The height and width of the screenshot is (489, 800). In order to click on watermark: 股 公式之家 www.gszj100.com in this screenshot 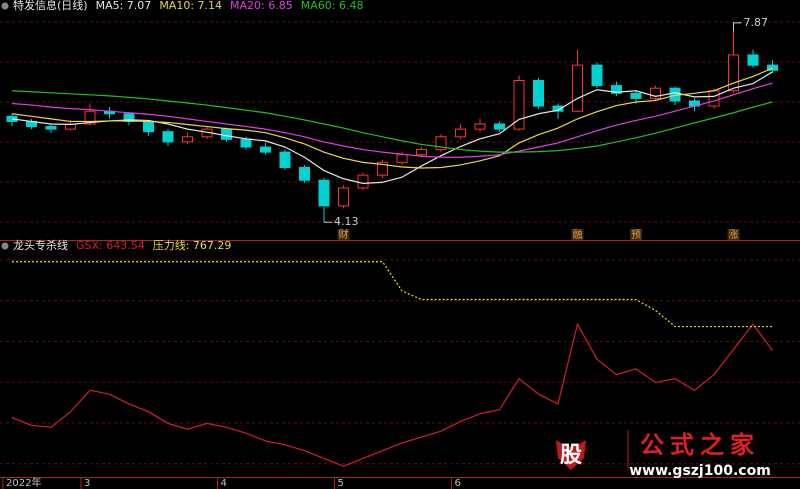, I will do `click(663, 454)`.